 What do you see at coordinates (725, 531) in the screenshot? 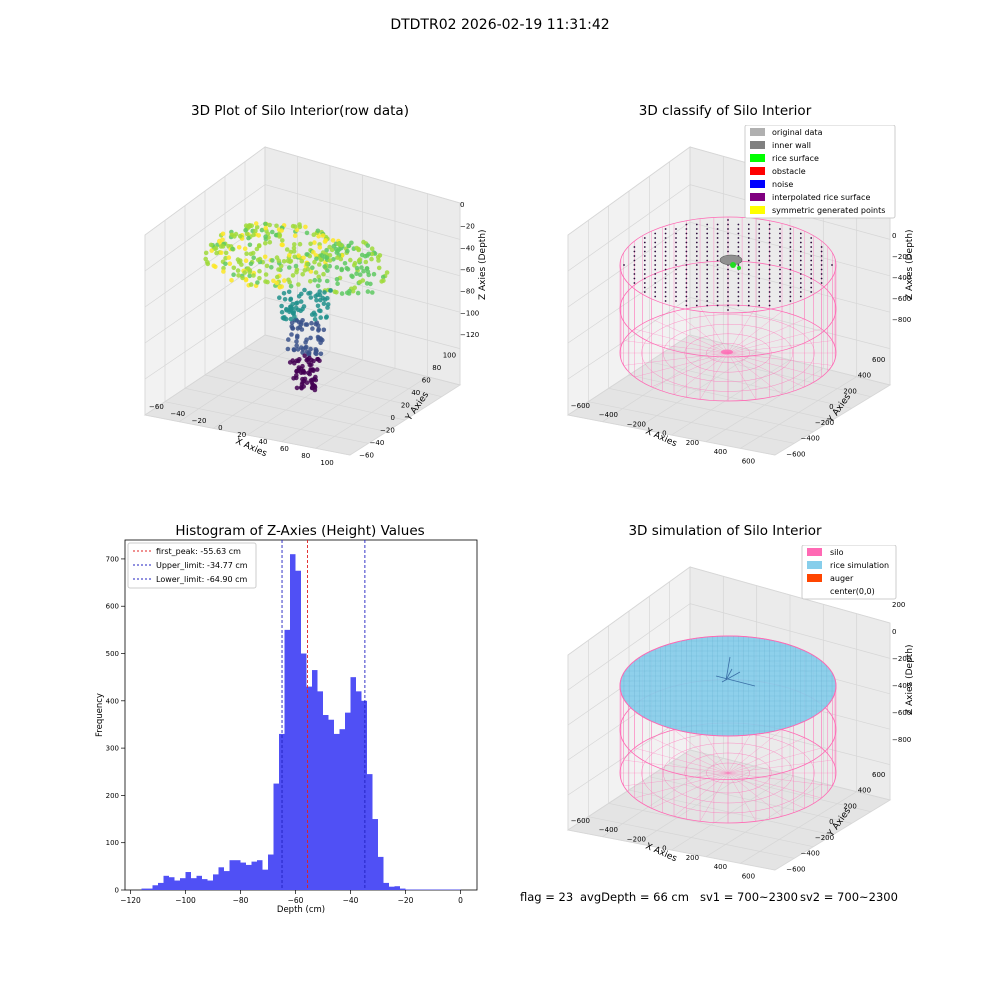
I see `panel4-title: 3D simulation of Silo Interior` at bounding box center [725, 531].